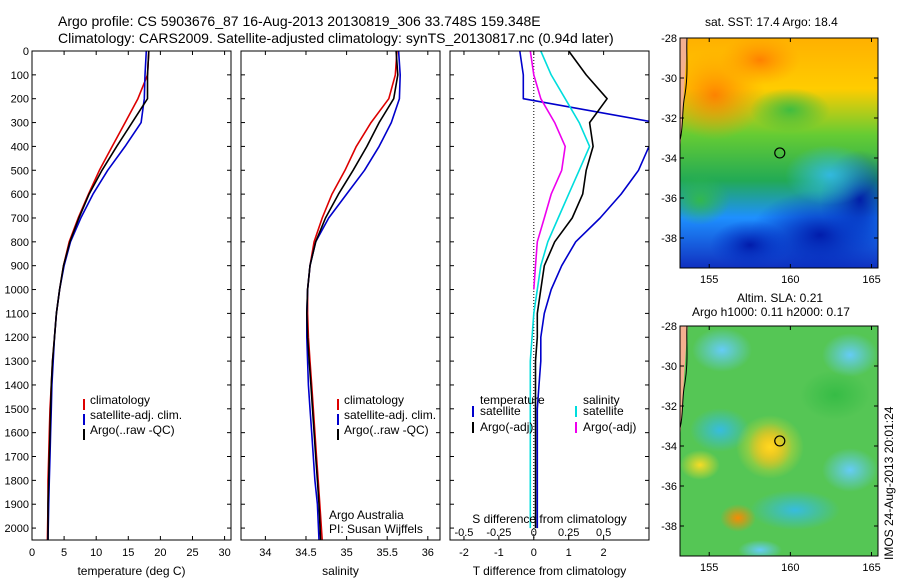 The height and width of the screenshot is (580, 900). I want to click on y-tick-label: 1600, so click(17, 434).